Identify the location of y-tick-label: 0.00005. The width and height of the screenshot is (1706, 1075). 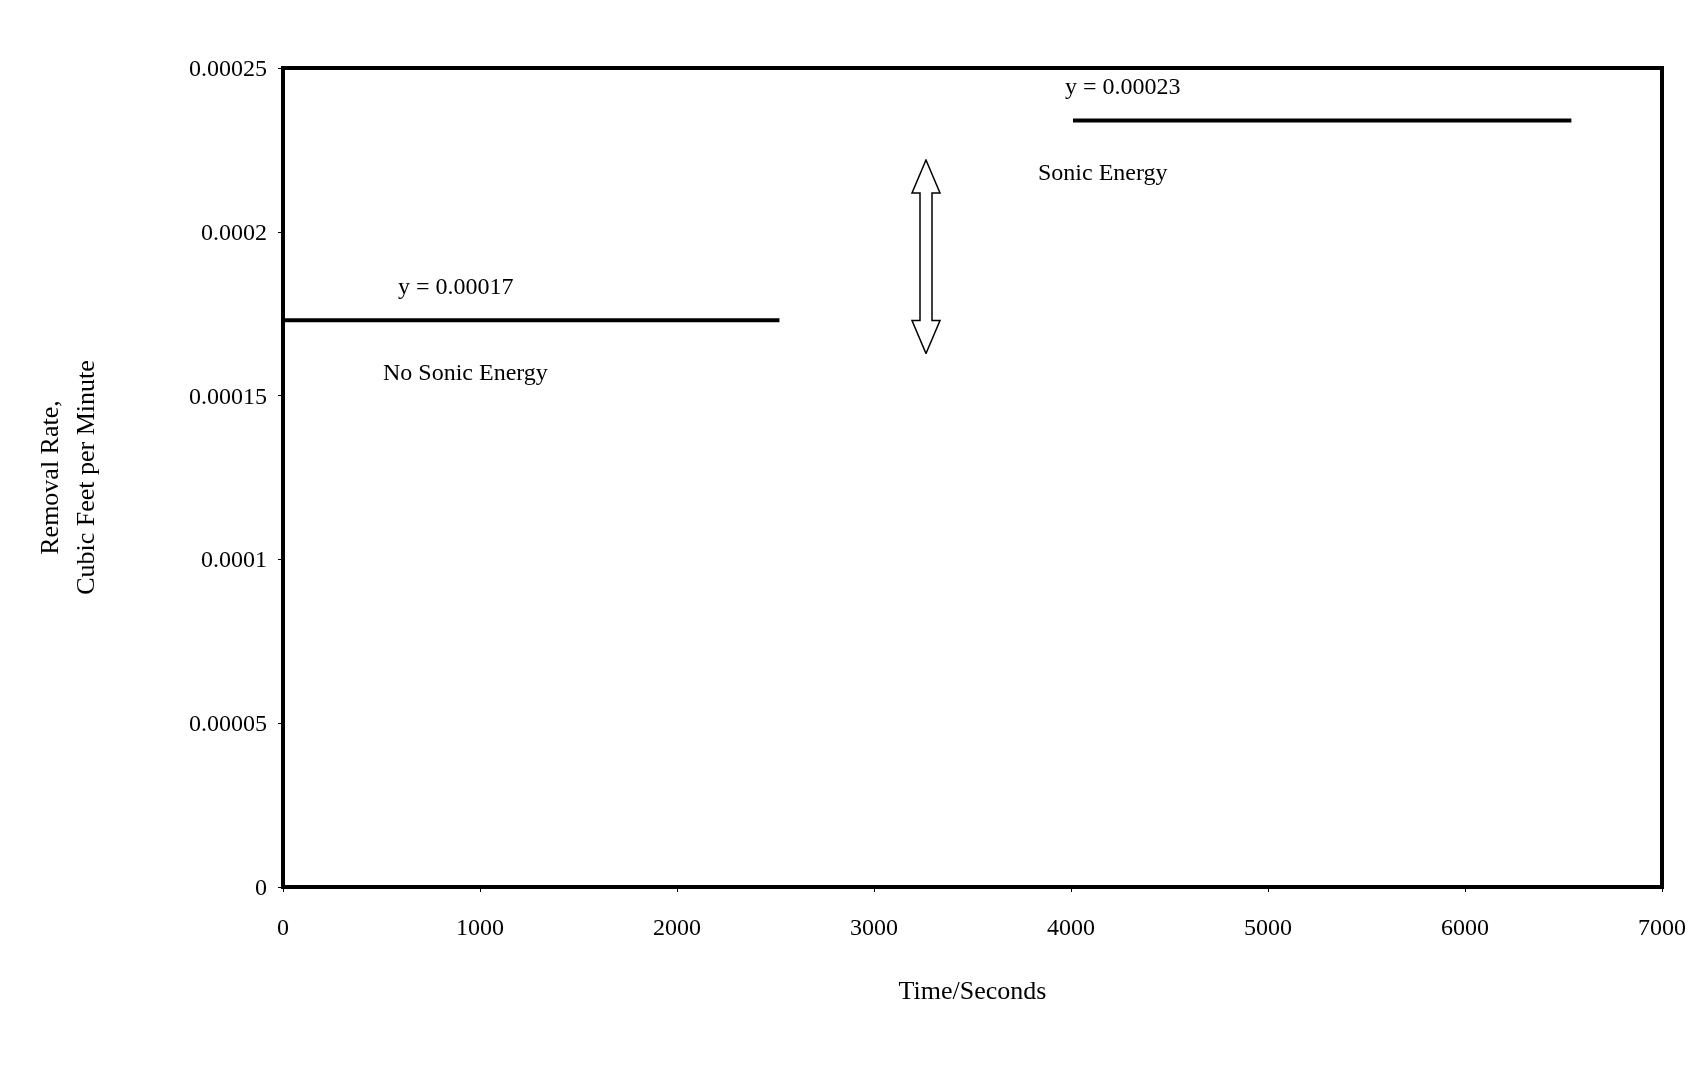
(228, 723).